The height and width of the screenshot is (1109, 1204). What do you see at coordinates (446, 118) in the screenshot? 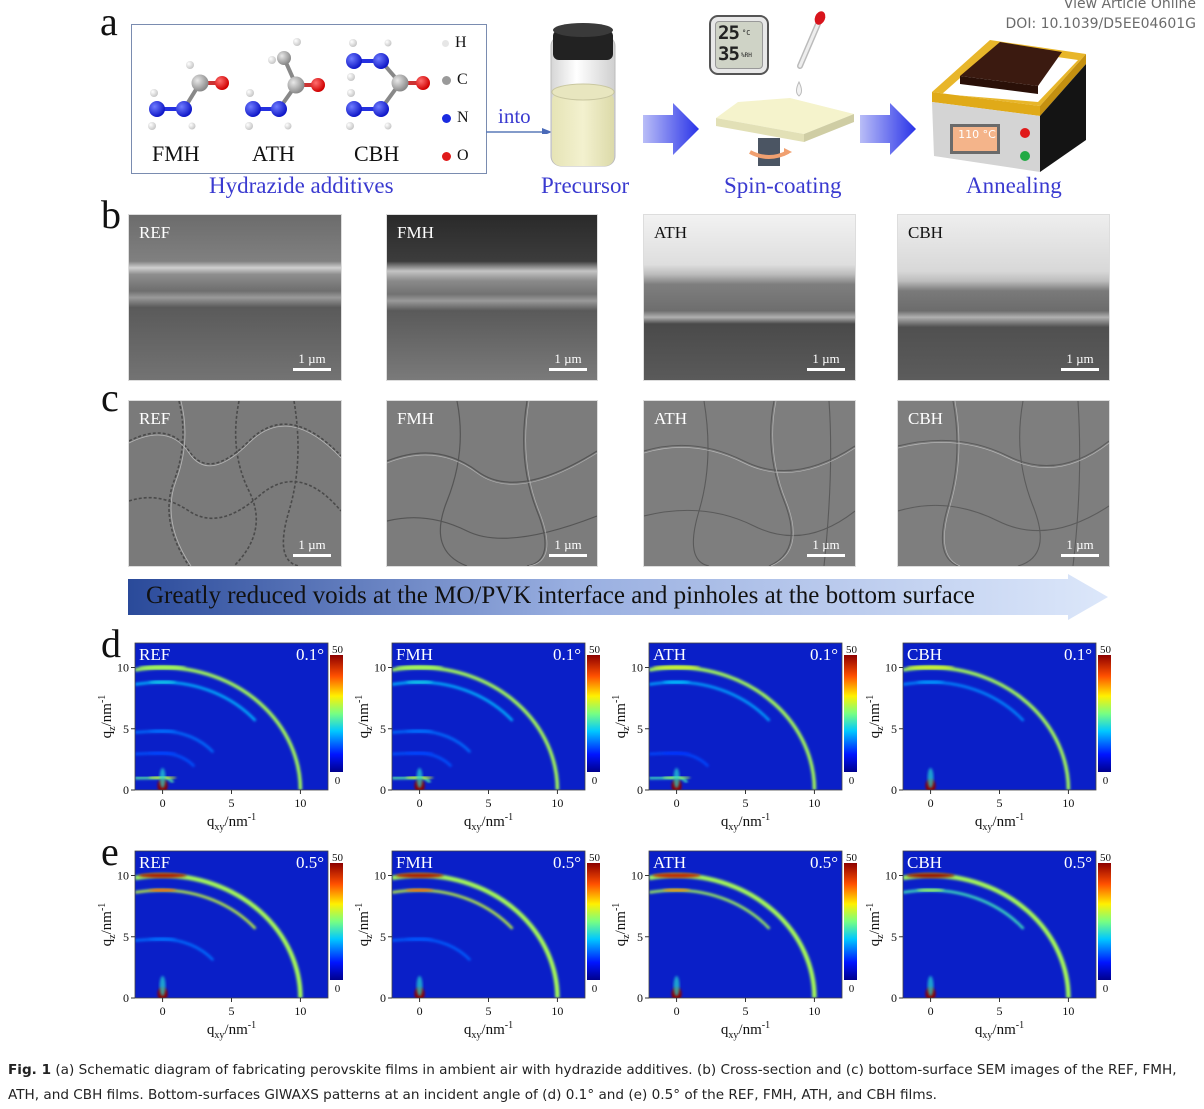
I see `nitrogen-atom-icon` at bounding box center [446, 118].